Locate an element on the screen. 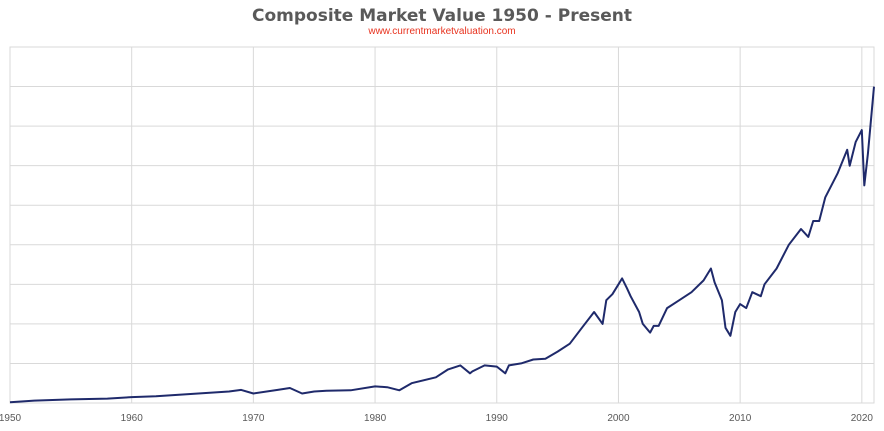 This screenshot has height=431, width=884. x-tick-label: 1970 is located at coordinates (253, 418).